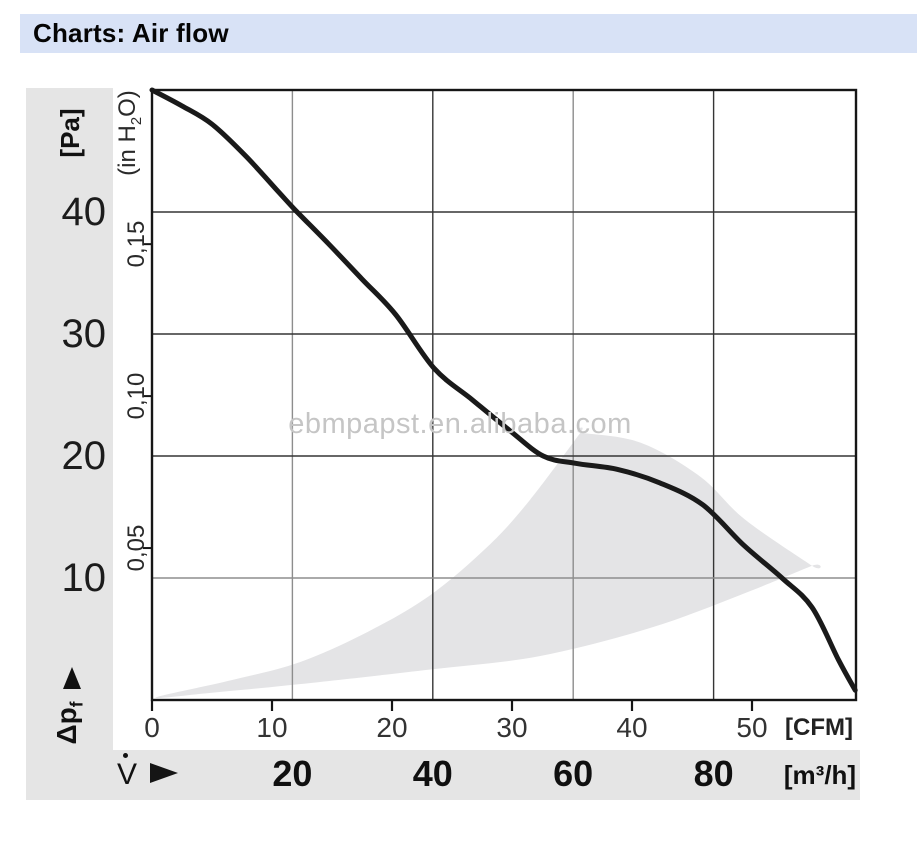  What do you see at coordinates (713, 773) in the screenshot?
I see `m3h-tick-label-80: 80` at bounding box center [713, 773].